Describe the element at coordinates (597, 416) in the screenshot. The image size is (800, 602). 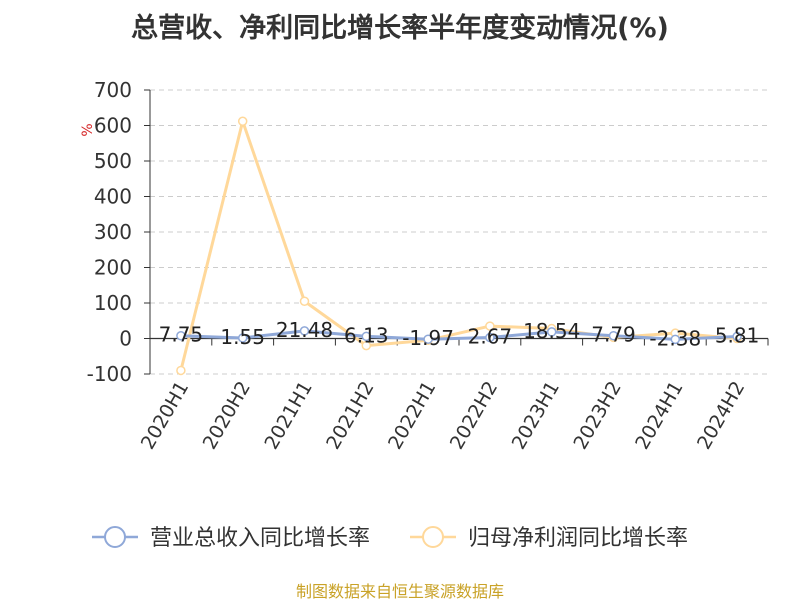
I see `x-tick-label-2023H2: 2023H2` at that location.